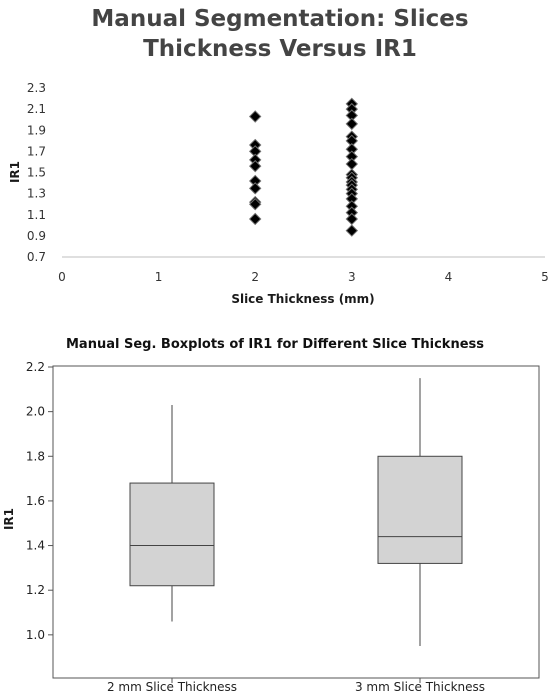 The width and height of the screenshot is (551, 693). Describe the element at coordinates (296, 685) in the screenshot. I see `category-labels: 2 mm Slice Thickness 3 mm Slice Thickness` at that location.